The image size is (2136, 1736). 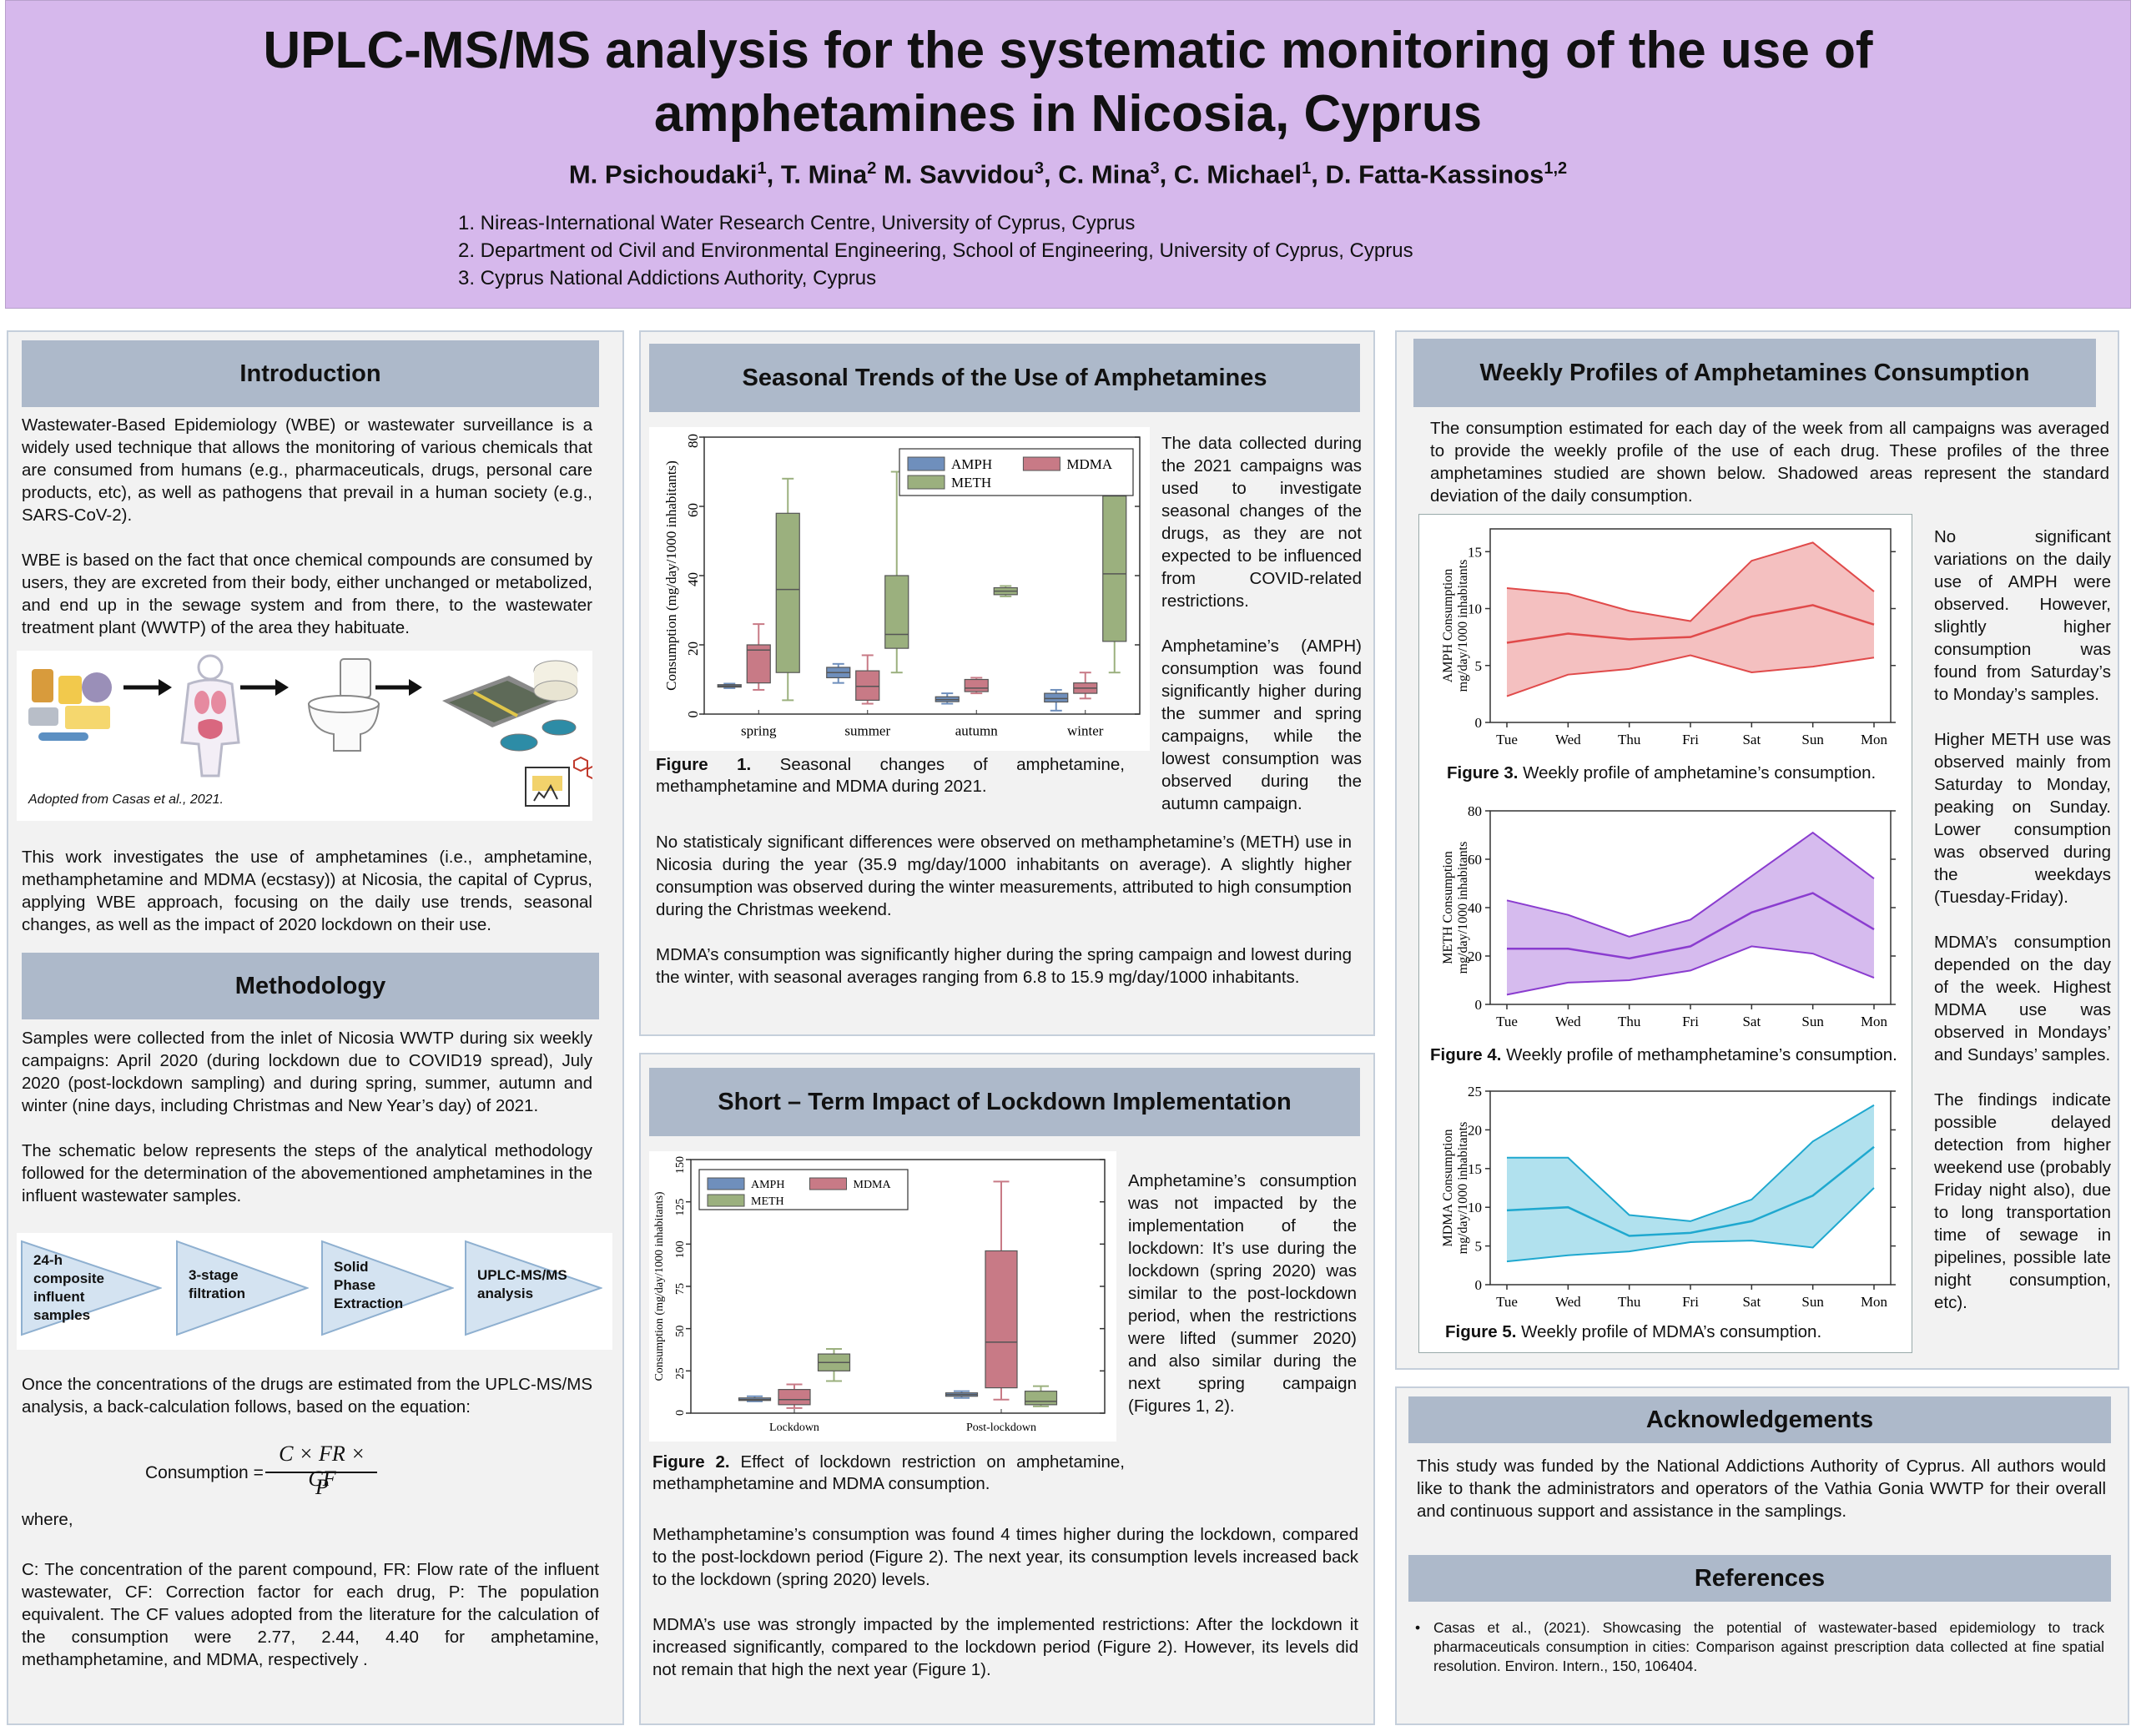 I want to click on pipeline-step-sampling: 24-h composite influent samples, so click(x=92, y=1287).